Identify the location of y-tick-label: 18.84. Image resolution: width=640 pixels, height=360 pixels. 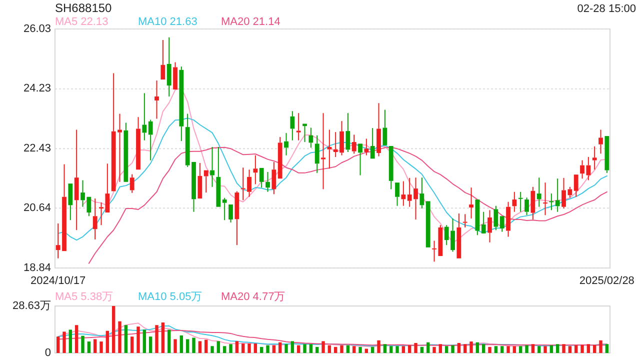
(37, 268).